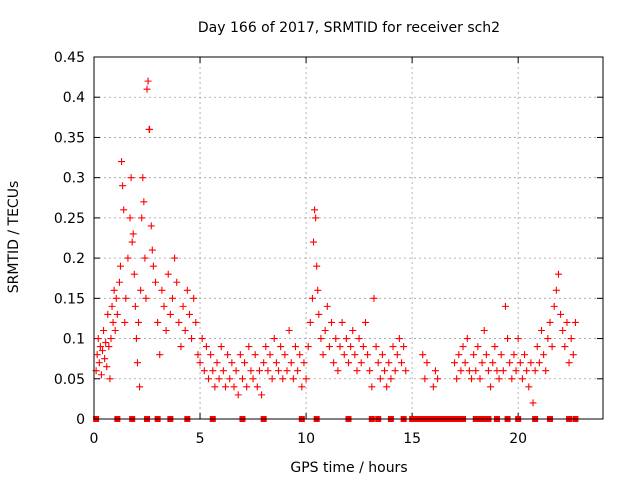 Image resolution: width=640 pixels, height=480 pixels. I want to click on y-tick-label: 0.1, so click(74, 340).